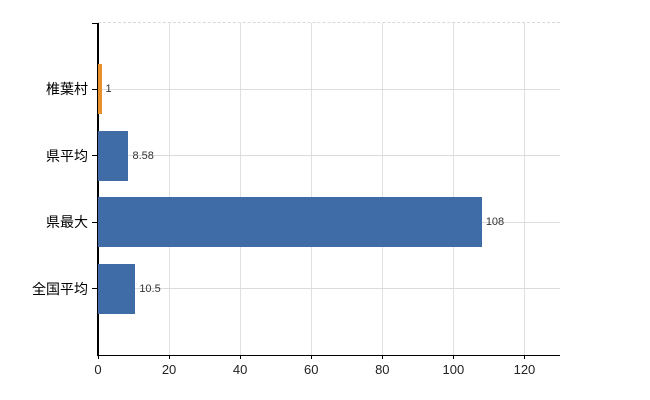 This screenshot has height=400, width=650. I want to click on category-label: 全国平均, so click(60, 288).